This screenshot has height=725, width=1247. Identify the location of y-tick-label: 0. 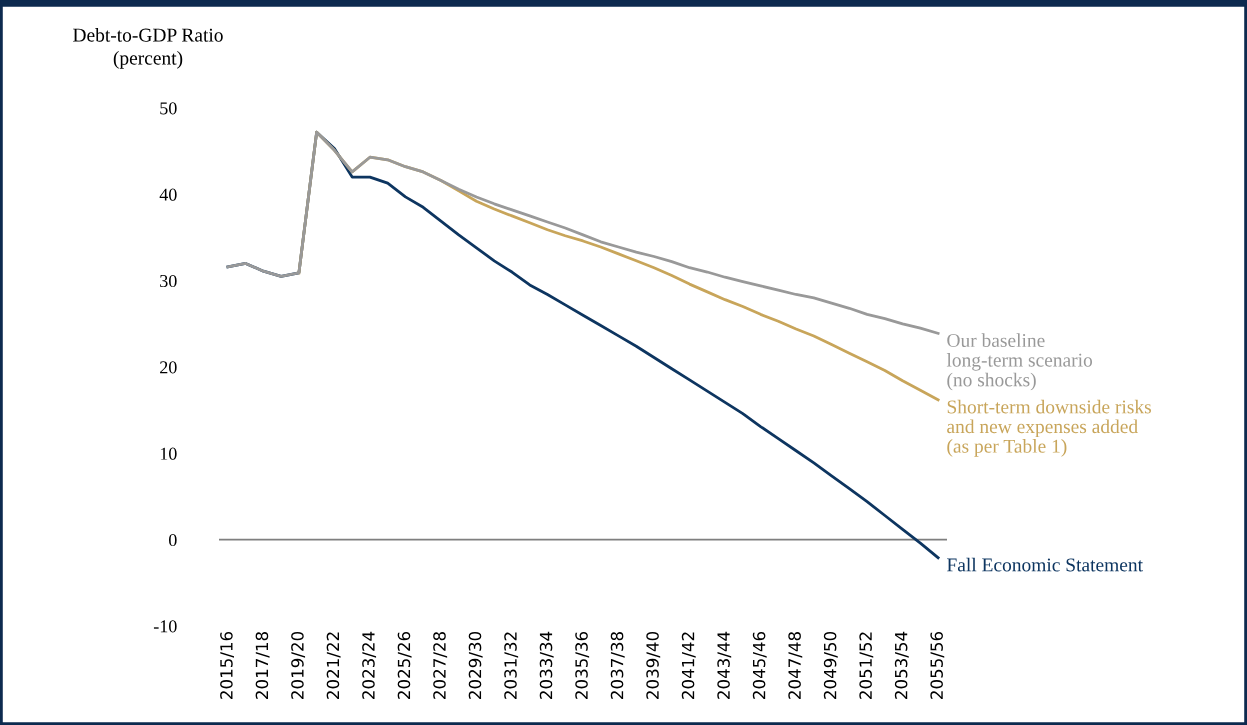
(172, 540).